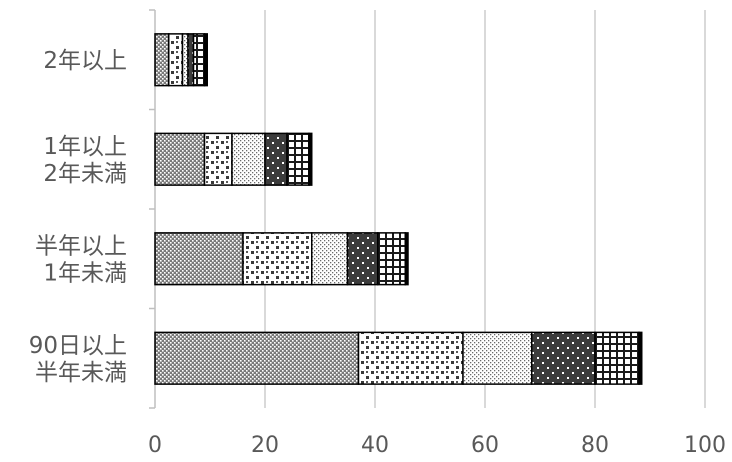 Image resolution: width=732 pixels, height=462 pixels. What do you see at coordinates (375, 445) in the screenshot?
I see `x-tick-label: 40` at bounding box center [375, 445].